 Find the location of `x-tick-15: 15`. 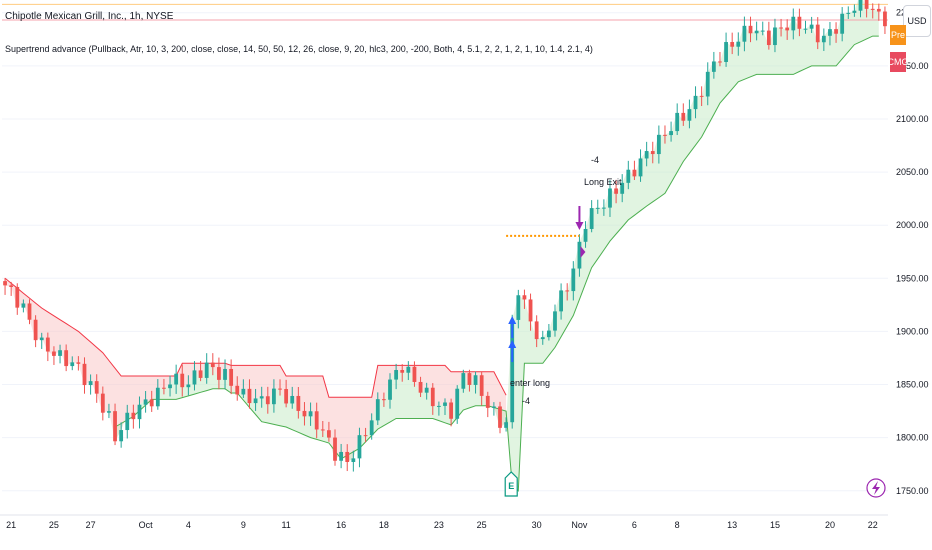

x-tick-15: 15 is located at coordinates (775, 525).